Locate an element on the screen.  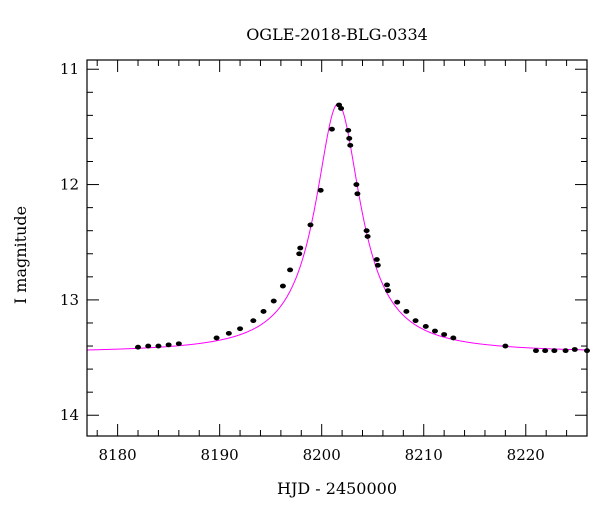
x-tick-label: 8190 is located at coordinates (220, 455).